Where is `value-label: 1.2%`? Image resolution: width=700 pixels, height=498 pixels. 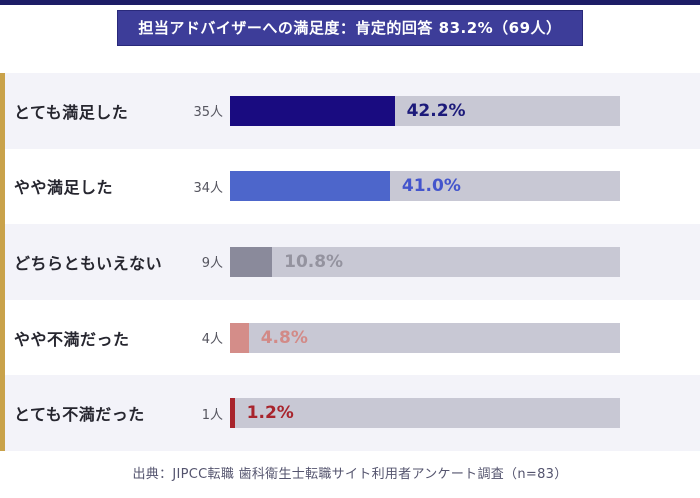
value-label: 1.2% is located at coordinates (270, 413).